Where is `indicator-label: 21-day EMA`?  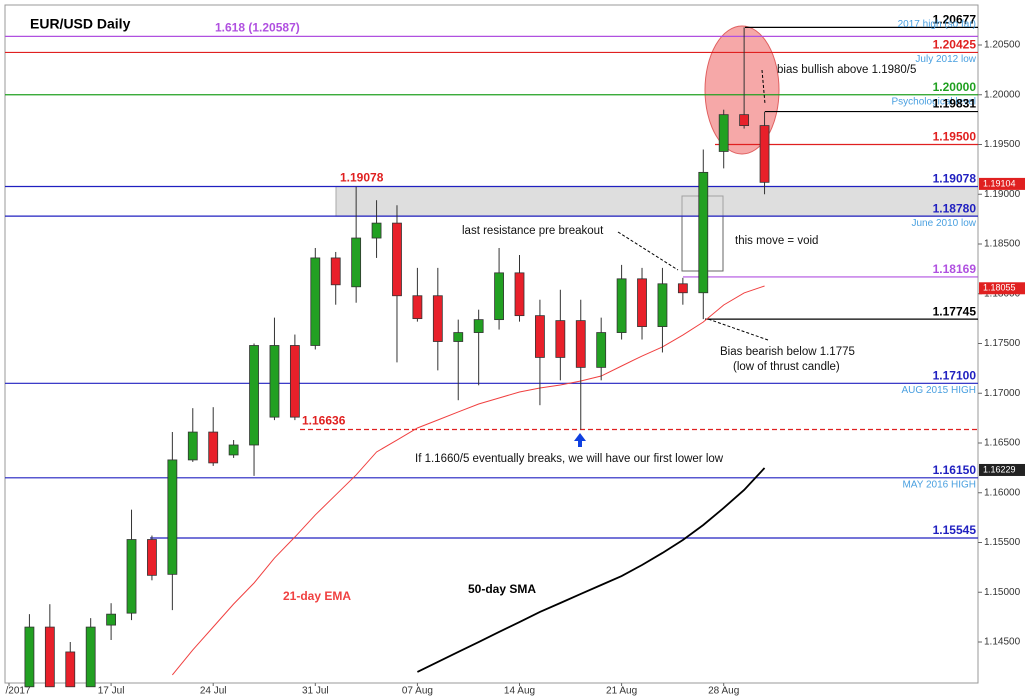
indicator-label: 21-day EMA is located at coordinates (317, 596).